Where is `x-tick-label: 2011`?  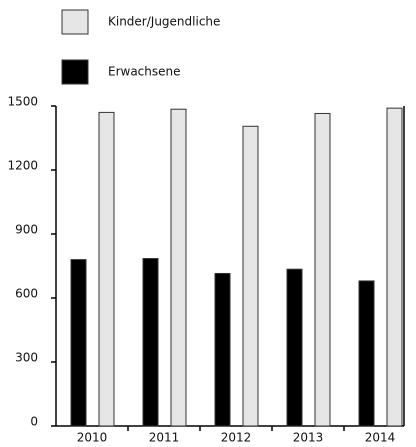
x-tick-label: 2011 is located at coordinates (164, 438).